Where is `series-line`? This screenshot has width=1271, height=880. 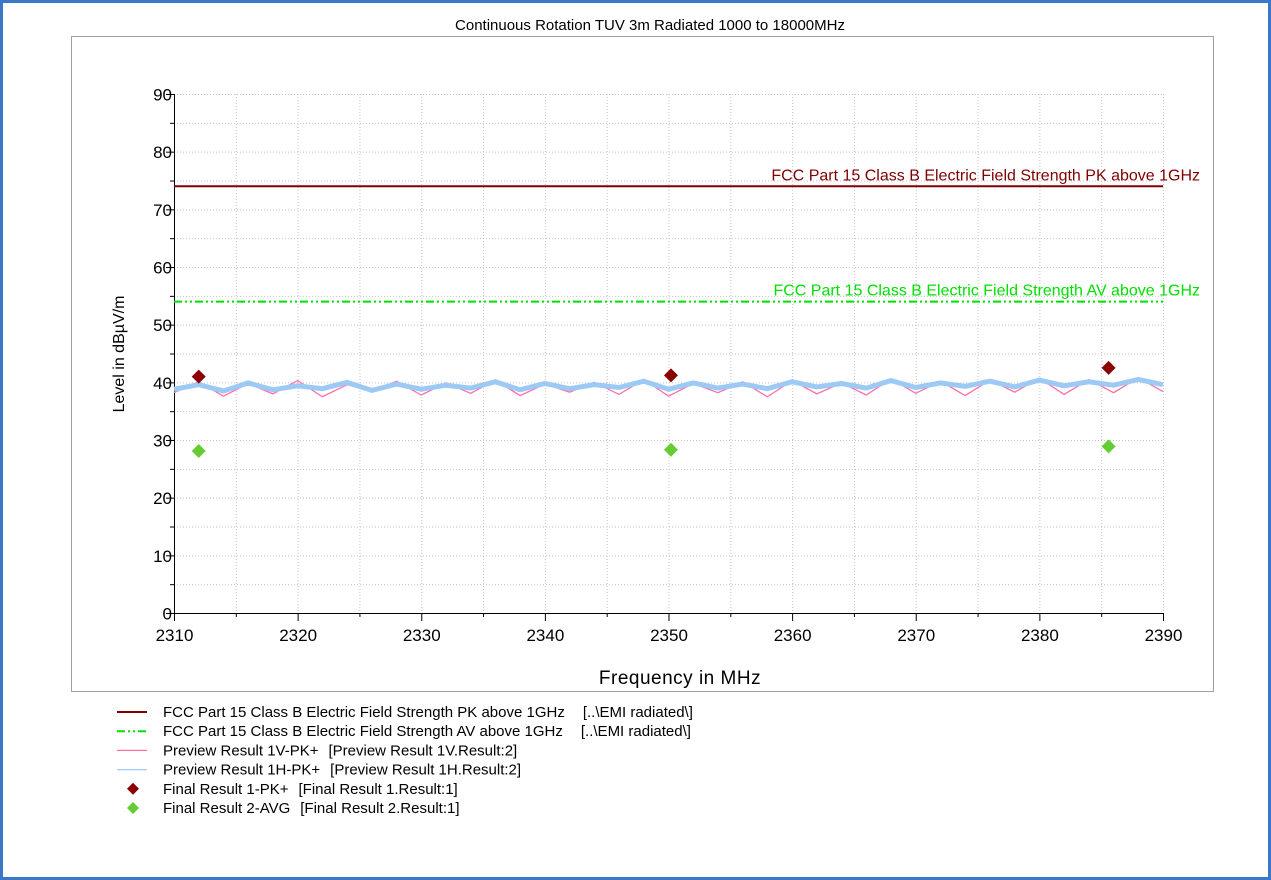
series-line is located at coordinates (668, 385).